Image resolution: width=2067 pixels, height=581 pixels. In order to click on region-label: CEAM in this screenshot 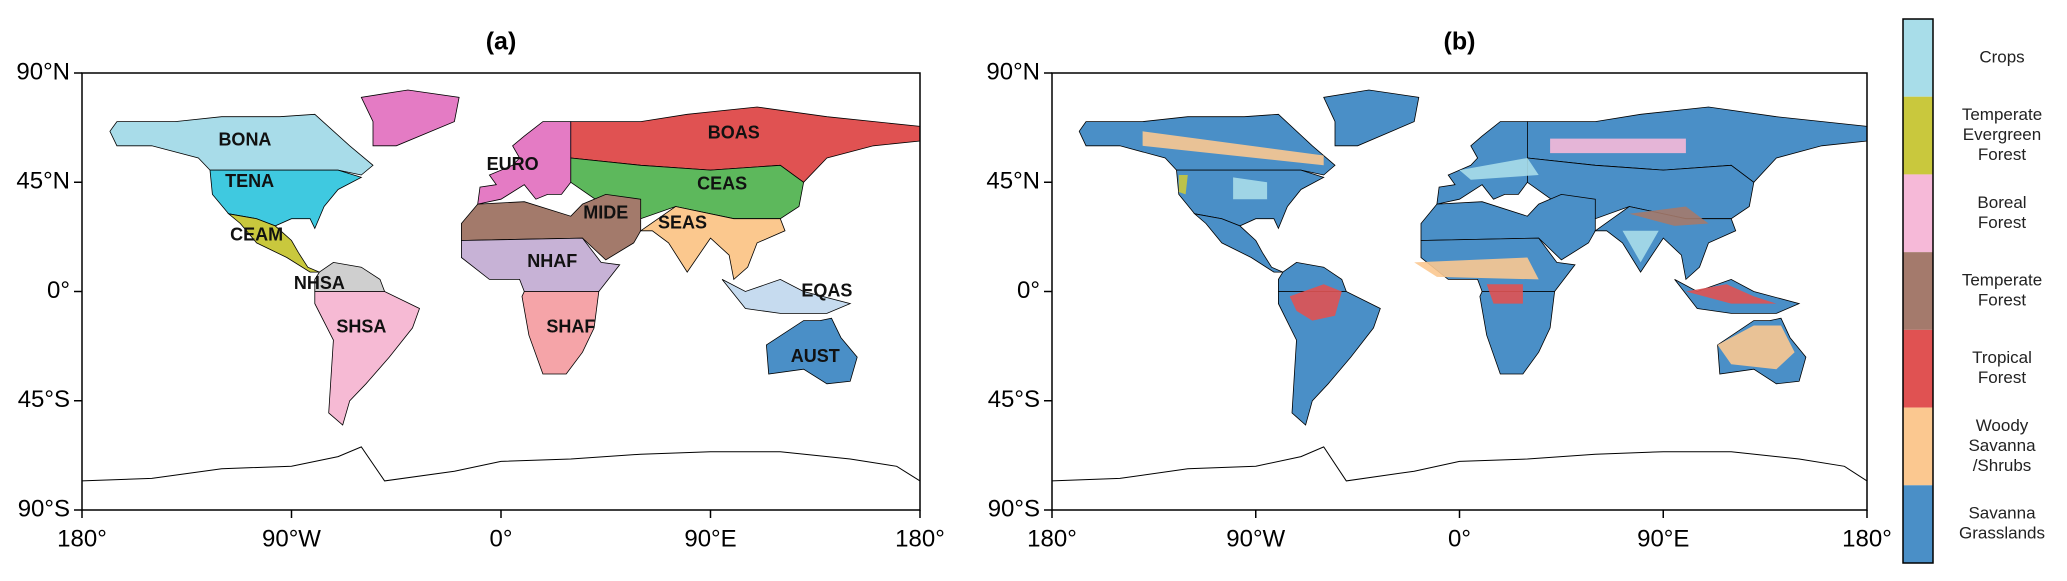, I will do `click(256, 234)`.